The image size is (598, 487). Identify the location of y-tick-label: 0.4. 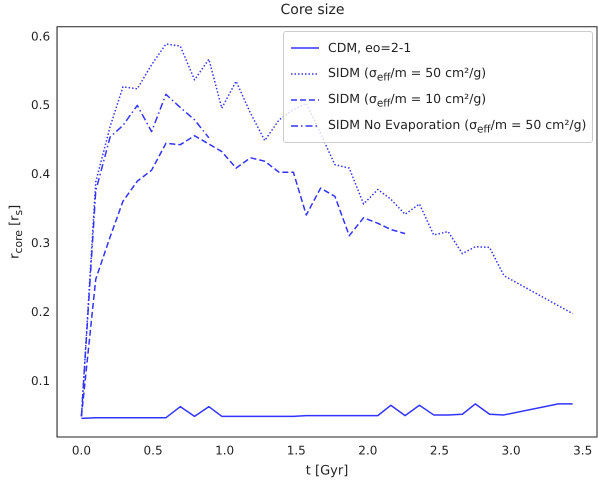
(40, 174).